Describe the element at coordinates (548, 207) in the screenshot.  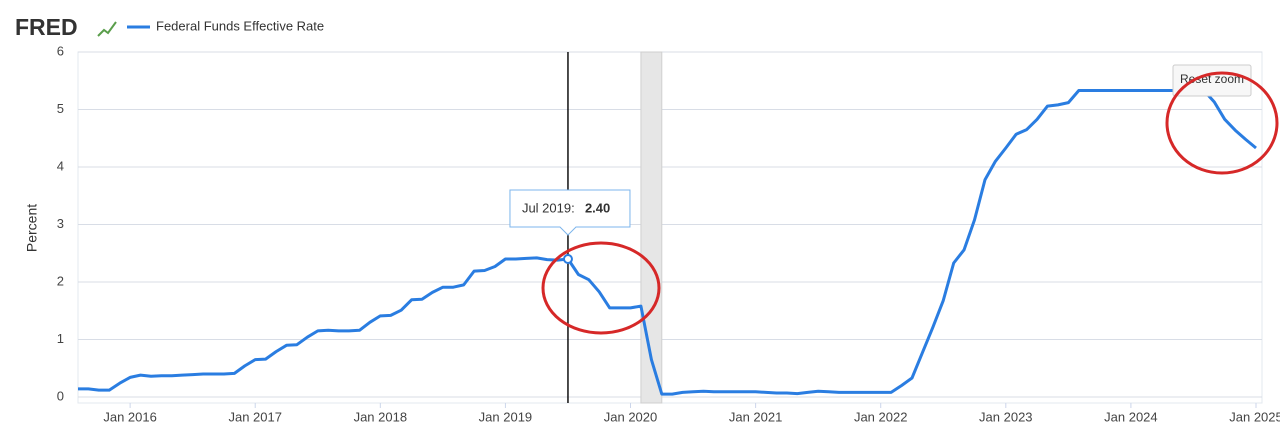
I see `tooltip-date: Jul 2019:` at that location.